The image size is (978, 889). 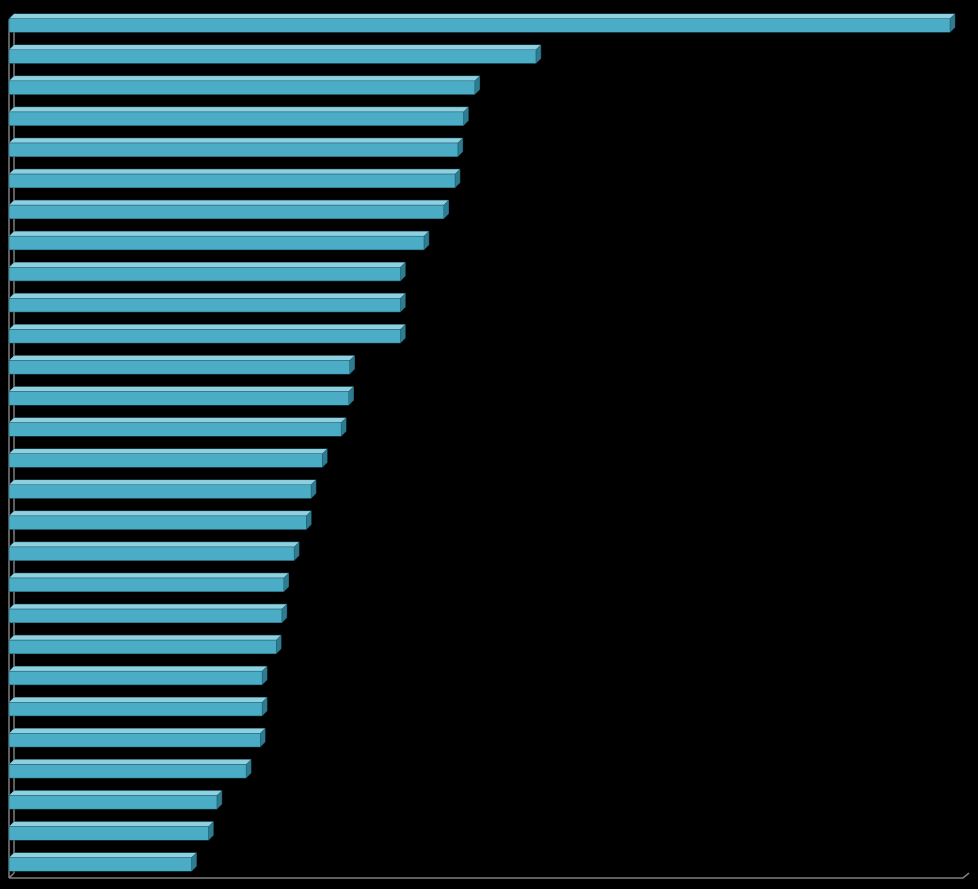 What do you see at coordinates (11, 875) in the screenshot?
I see `axis-corner` at bounding box center [11, 875].